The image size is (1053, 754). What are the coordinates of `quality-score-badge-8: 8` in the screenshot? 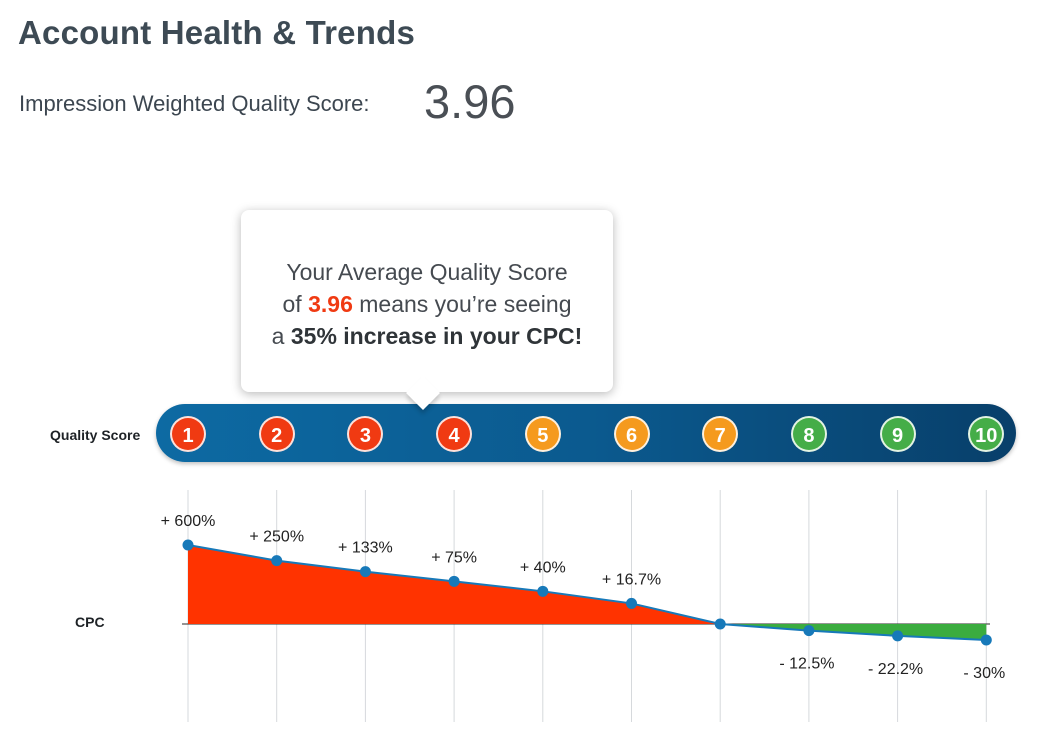 It's located at (808, 434).